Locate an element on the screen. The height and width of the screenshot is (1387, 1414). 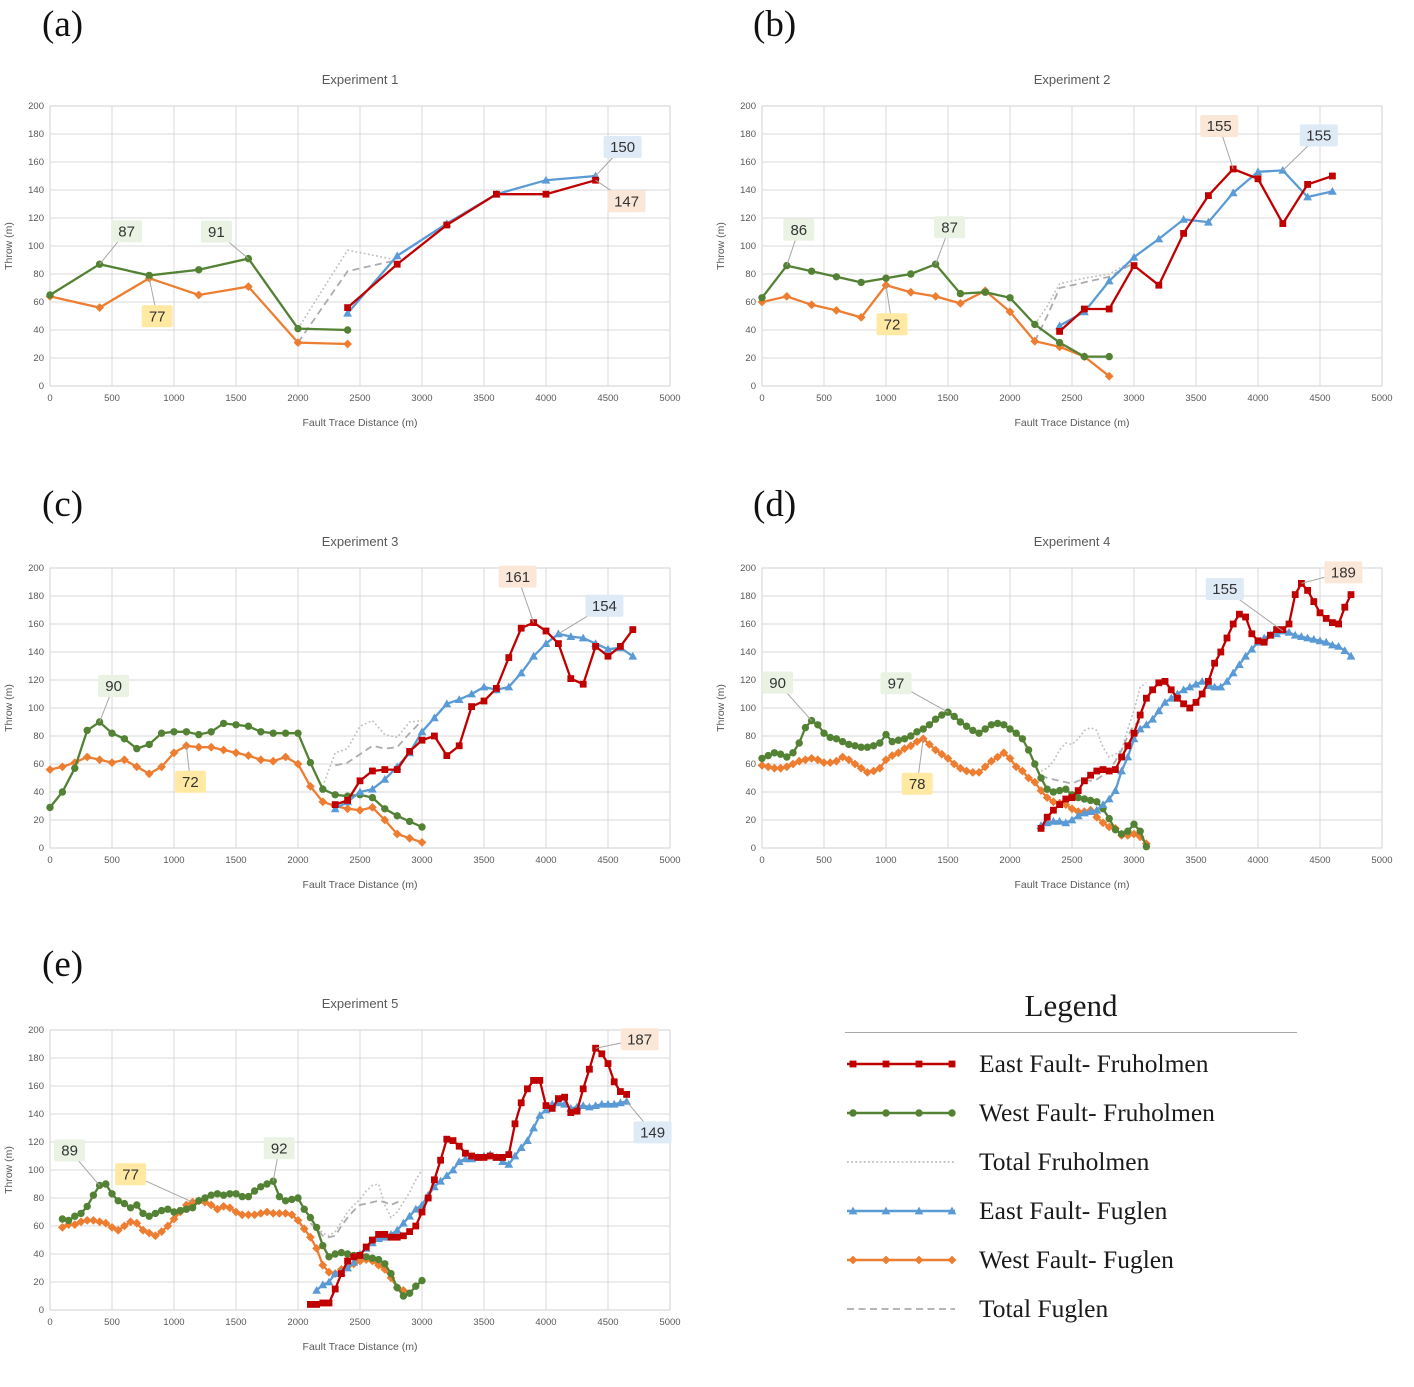
series-east_fuglen-markers is located at coordinates (471, 244).